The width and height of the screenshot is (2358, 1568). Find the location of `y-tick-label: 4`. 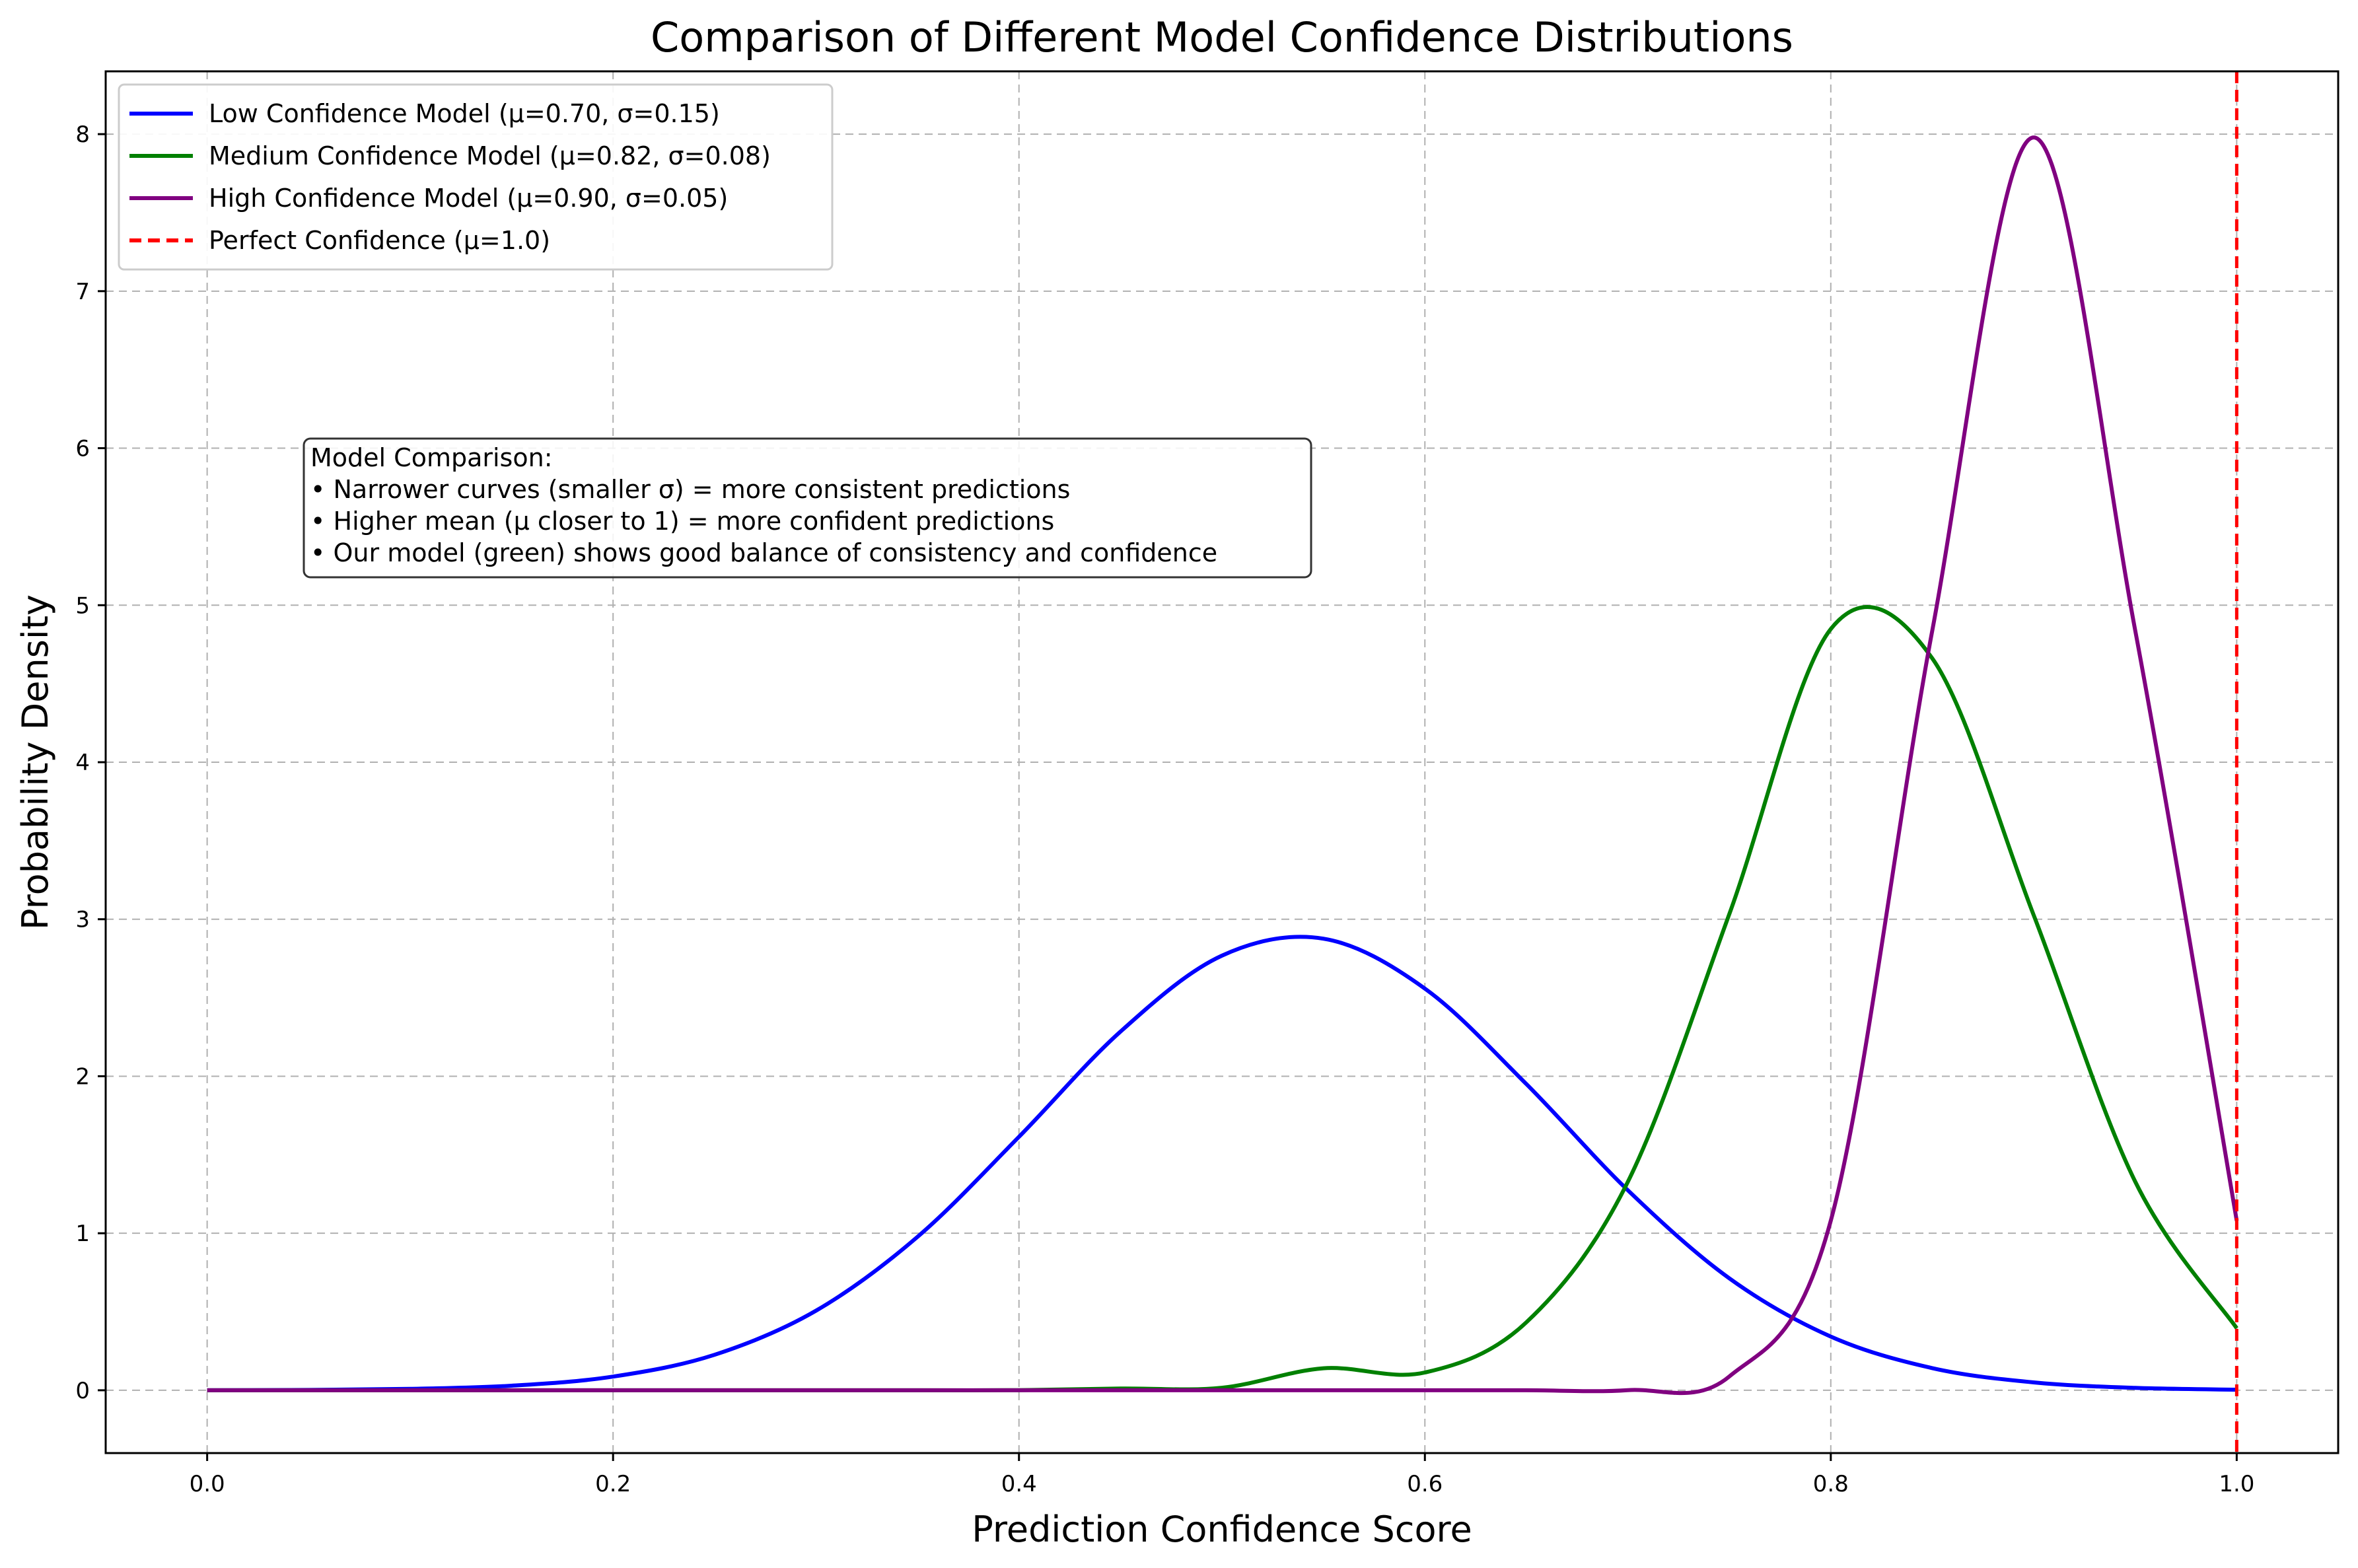

y-tick-label: 4 is located at coordinates (82, 763).